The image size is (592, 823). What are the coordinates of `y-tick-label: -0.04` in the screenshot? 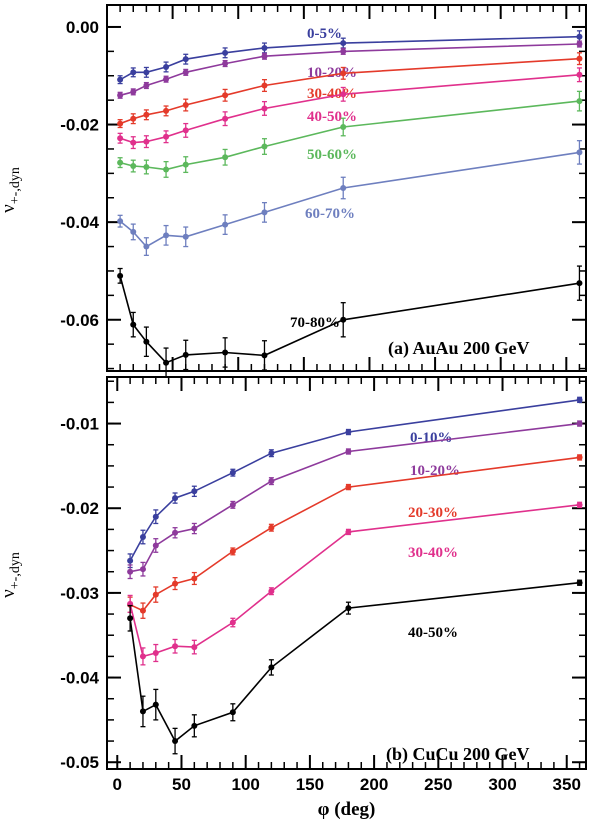 It's located at (79, 222).